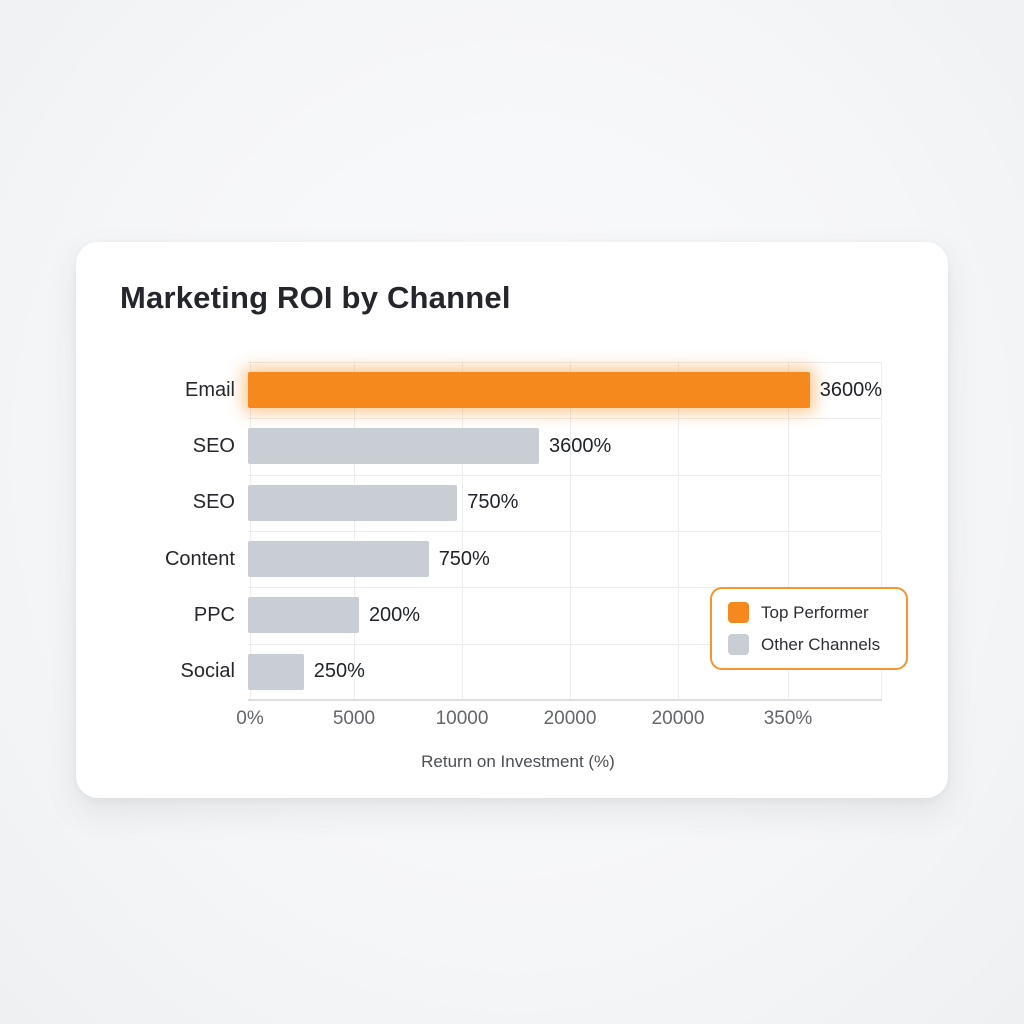 This screenshot has width=1024, height=1024. What do you see at coordinates (354, 718) in the screenshot?
I see `x-tick-label: 5000` at bounding box center [354, 718].